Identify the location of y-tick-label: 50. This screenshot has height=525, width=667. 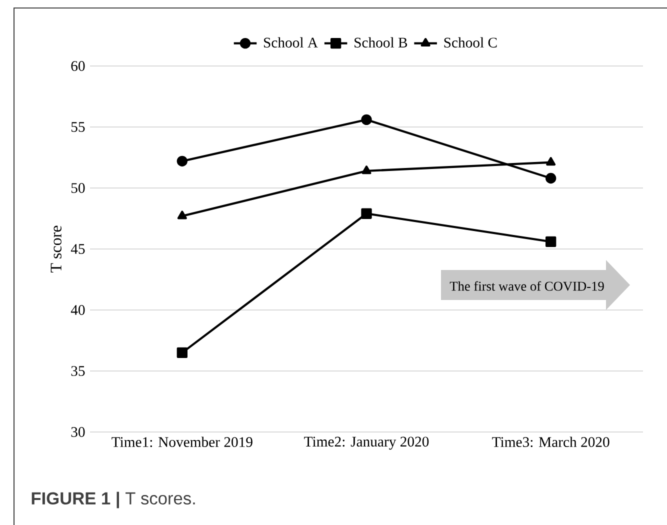
(78, 188).